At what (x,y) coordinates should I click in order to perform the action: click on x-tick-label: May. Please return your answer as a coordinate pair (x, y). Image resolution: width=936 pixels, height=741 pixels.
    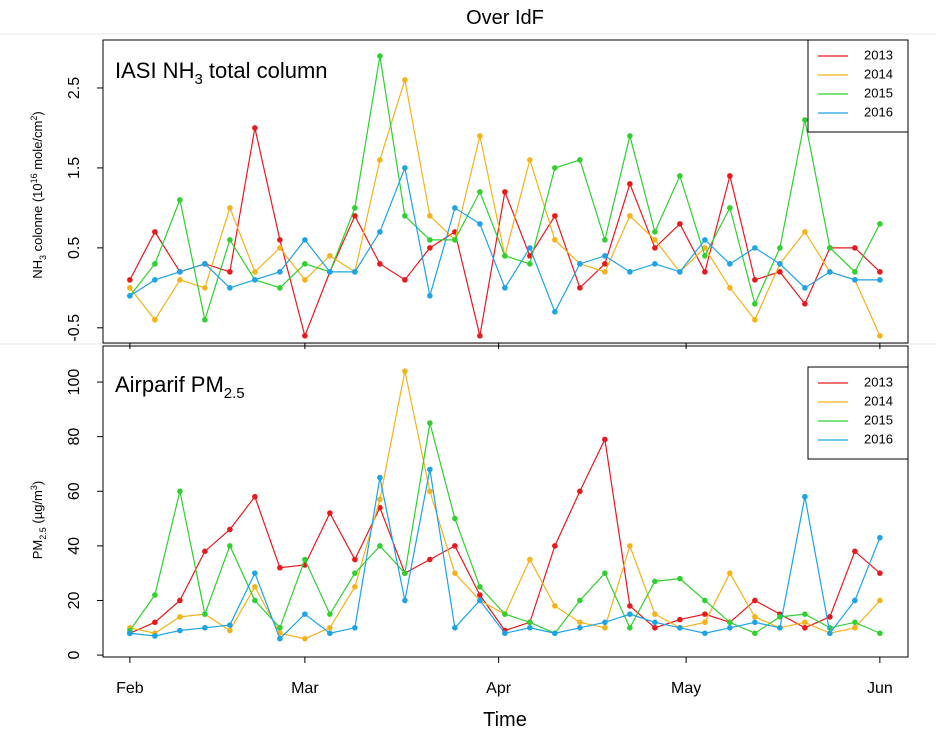
    Looking at the image, I should click on (686, 688).